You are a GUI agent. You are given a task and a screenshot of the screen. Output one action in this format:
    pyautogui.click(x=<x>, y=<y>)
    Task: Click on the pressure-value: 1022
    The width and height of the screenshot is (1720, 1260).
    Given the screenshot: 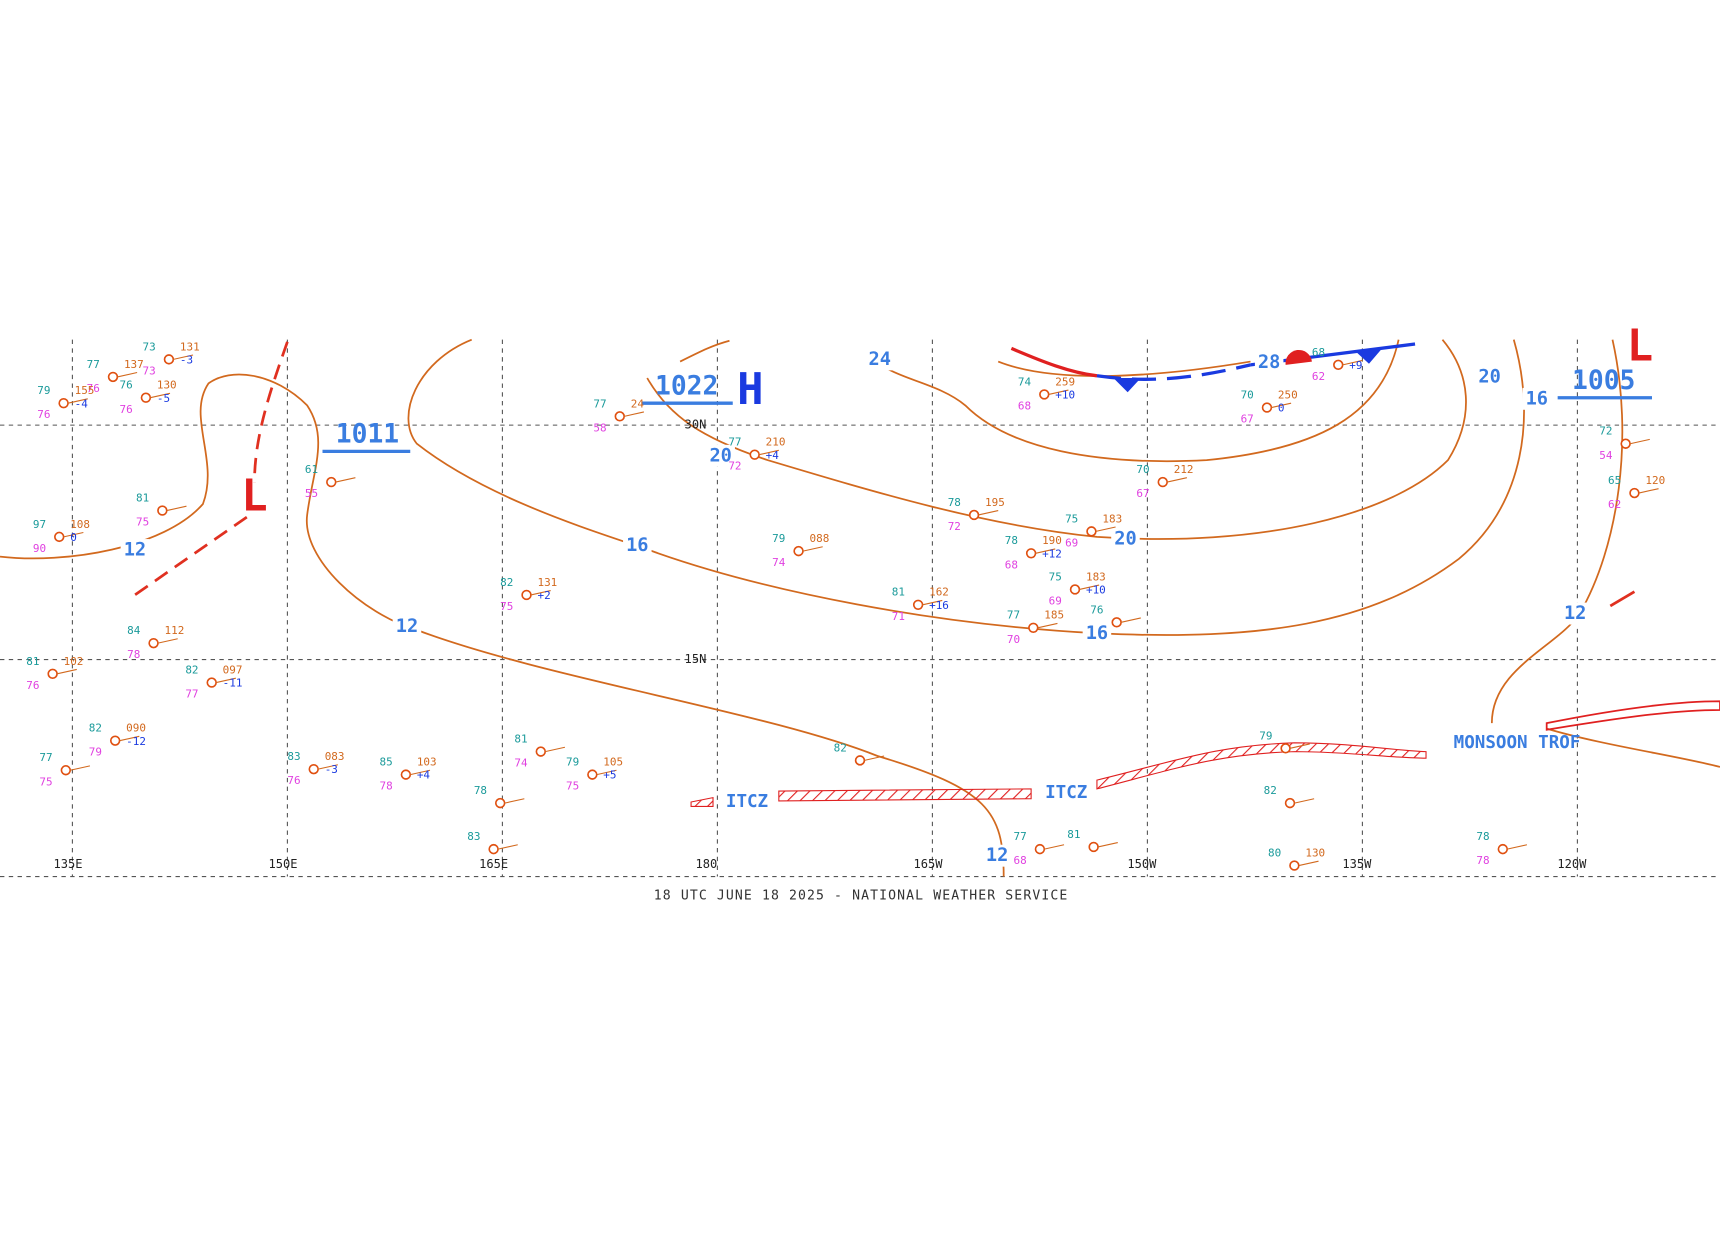 What is the action you would take?
    pyautogui.click(x=686, y=386)
    